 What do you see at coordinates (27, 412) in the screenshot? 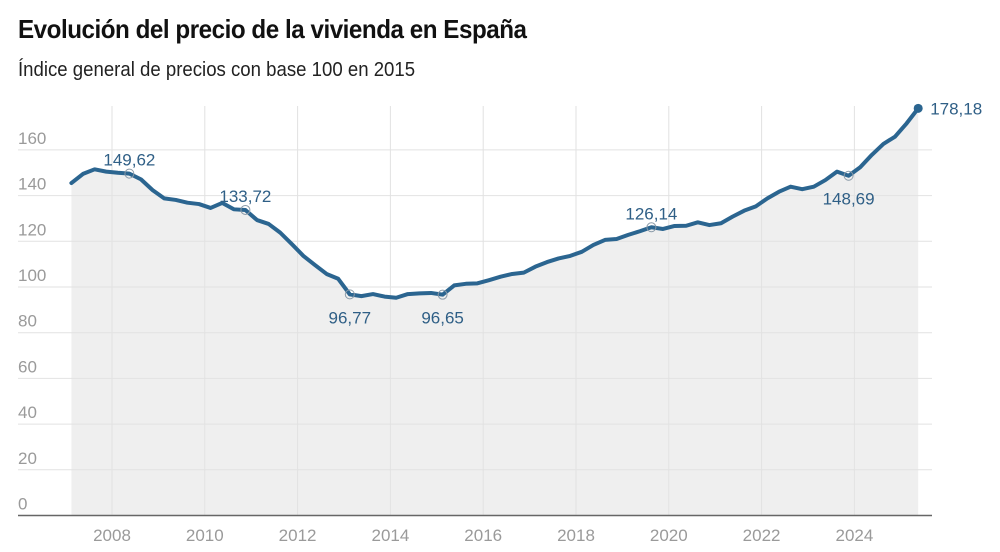
I see `y-tick-label: 40` at bounding box center [27, 412].